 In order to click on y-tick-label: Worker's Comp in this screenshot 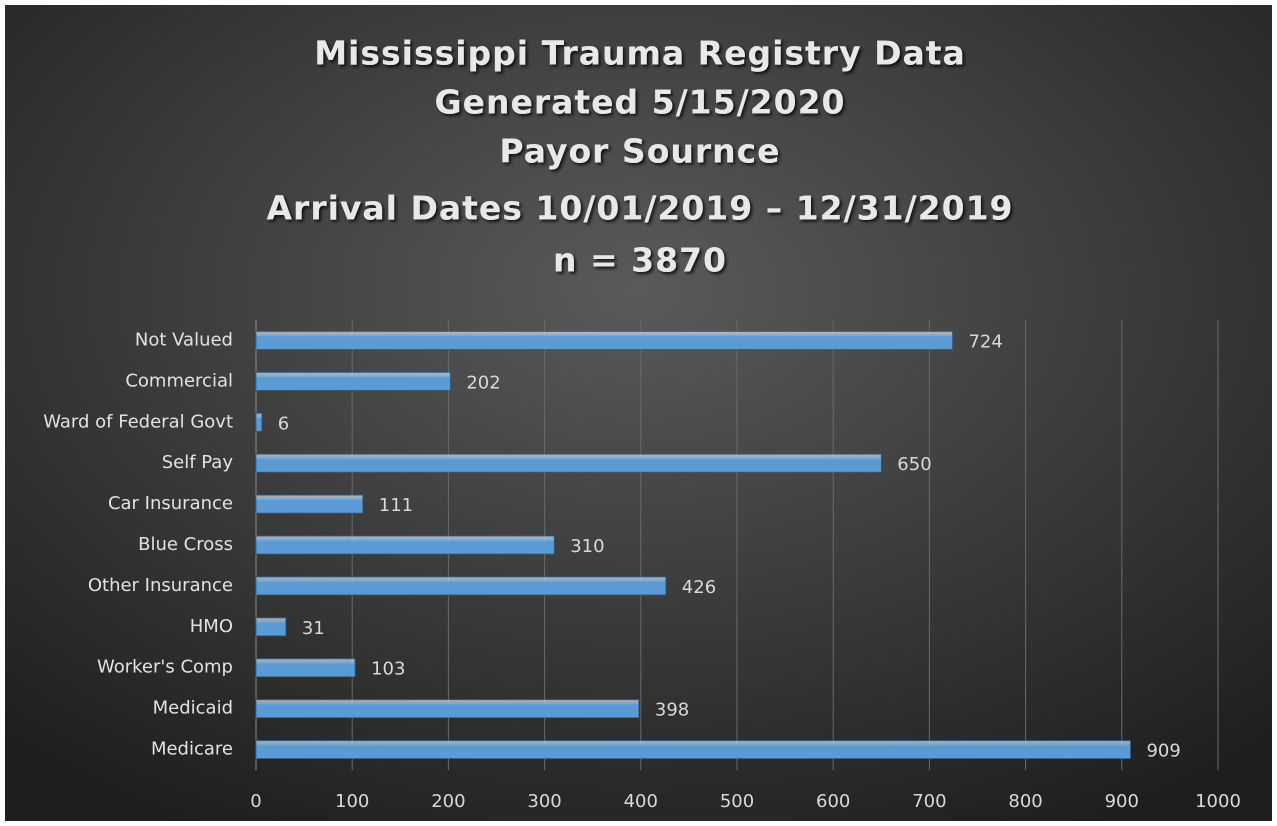, I will do `click(165, 667)`.